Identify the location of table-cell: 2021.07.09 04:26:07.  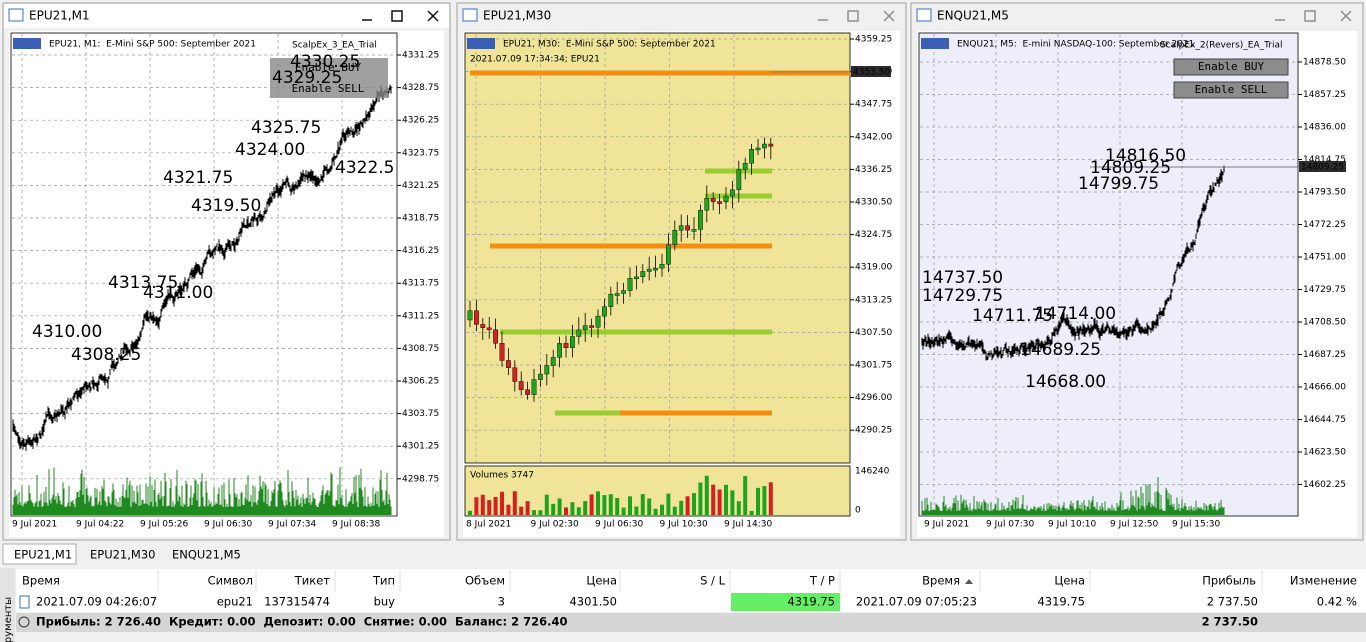
(96, 602).